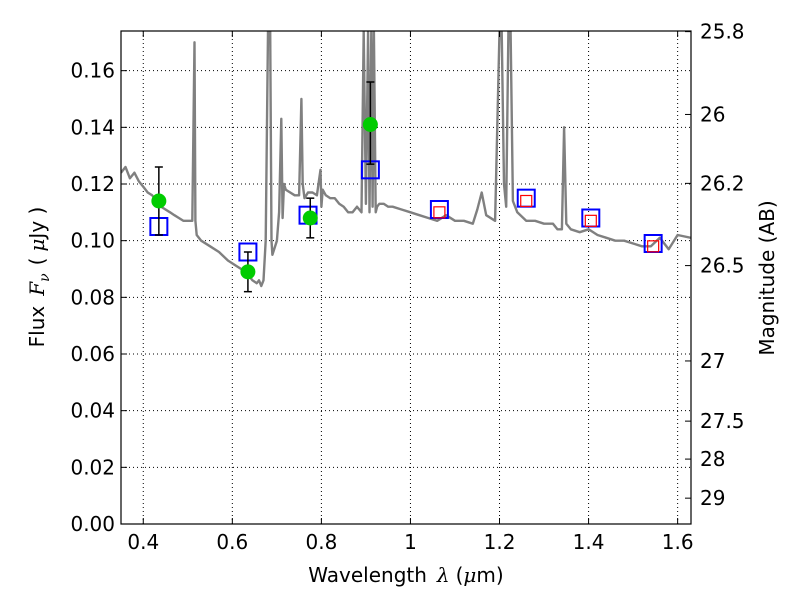 Image resolution: width=800 pixels, height=600 pixels. Describe the element at coordinates (722, 266) in the screenshot. I see `mag-tick-label: 26.5` at that location.